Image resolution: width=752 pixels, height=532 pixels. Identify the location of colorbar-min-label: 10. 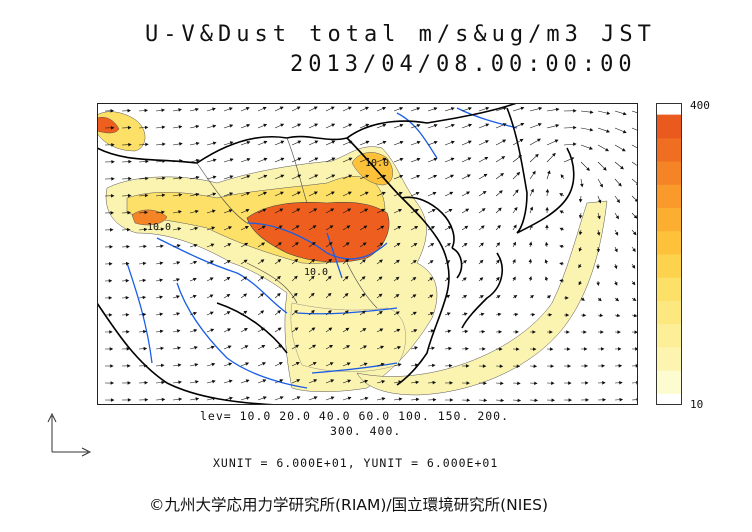
(697, 404).